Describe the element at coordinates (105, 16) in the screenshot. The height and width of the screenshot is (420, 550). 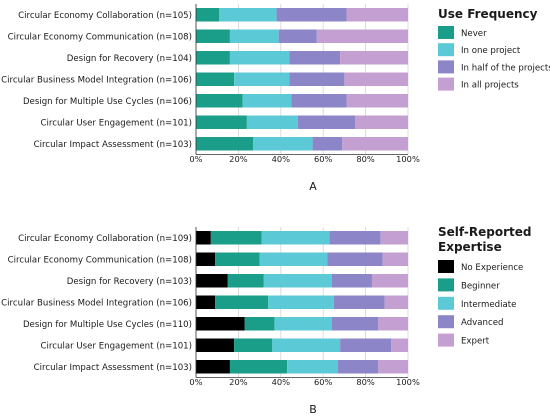
I see `category-label: Circular Economy Collaboration (n=105)` at that location.